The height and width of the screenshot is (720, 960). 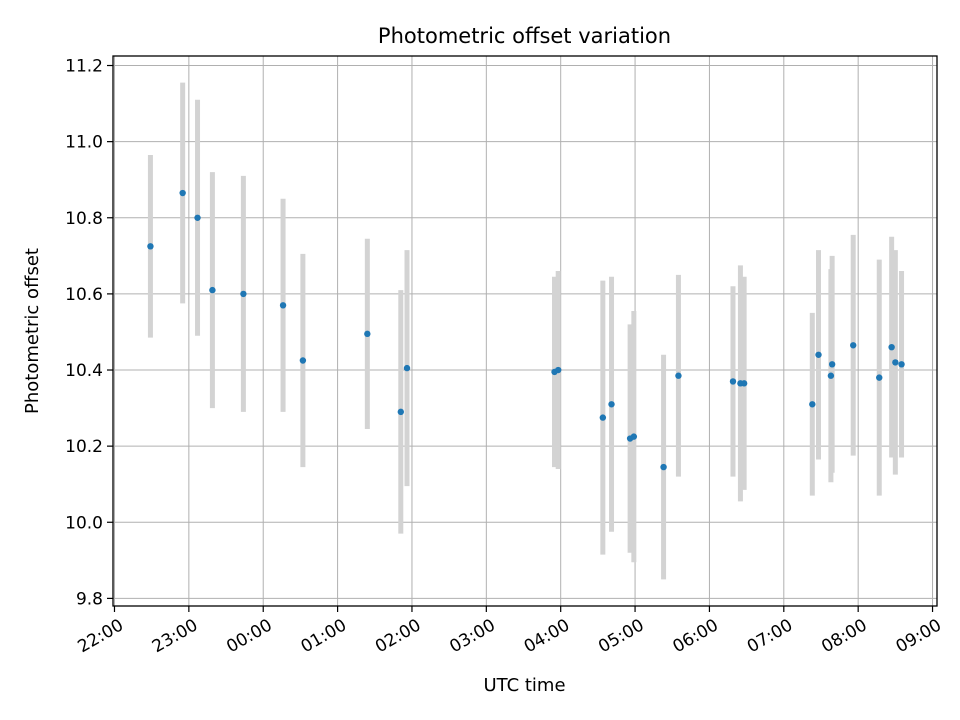 What do you see at coordinates (84, 295) in the screenshot?
I see `y-tick-label: 10.6` at bounding box center [84, 295].